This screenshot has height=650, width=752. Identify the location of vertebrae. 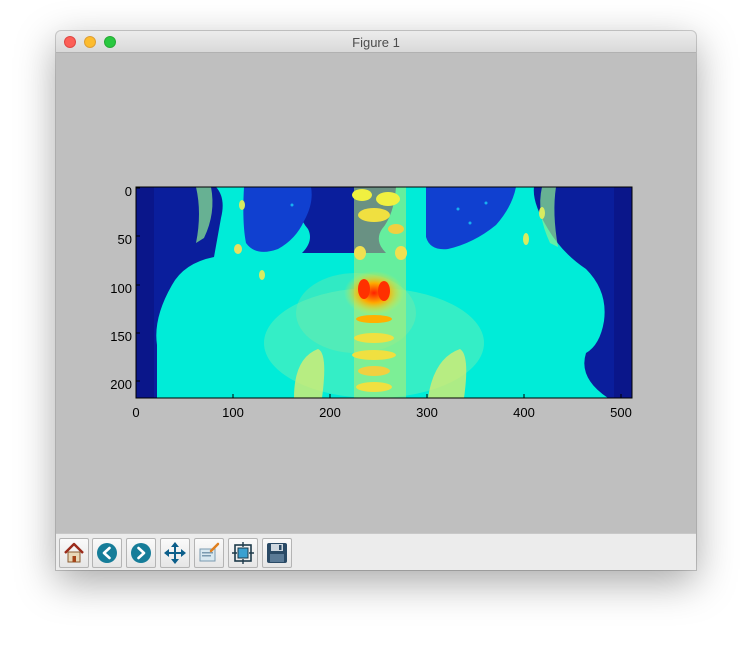
(375, 290).